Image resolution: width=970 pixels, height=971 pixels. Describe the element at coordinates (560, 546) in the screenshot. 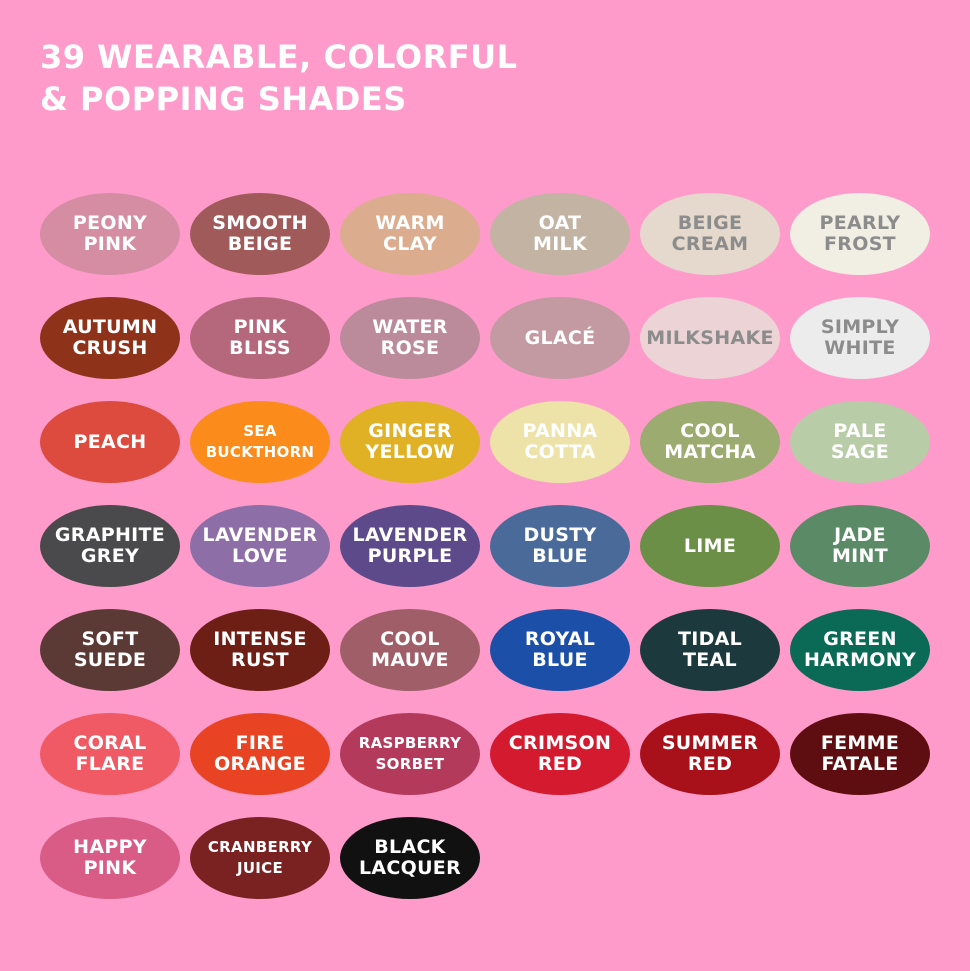

I see `shade-swatch: DUSTY BLUE` at that location.